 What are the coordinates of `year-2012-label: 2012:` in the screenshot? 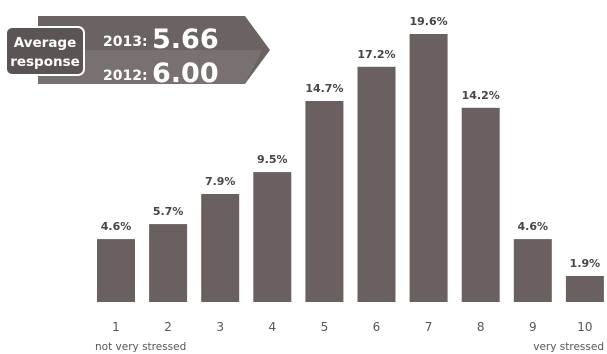 It's located at (125, 76).